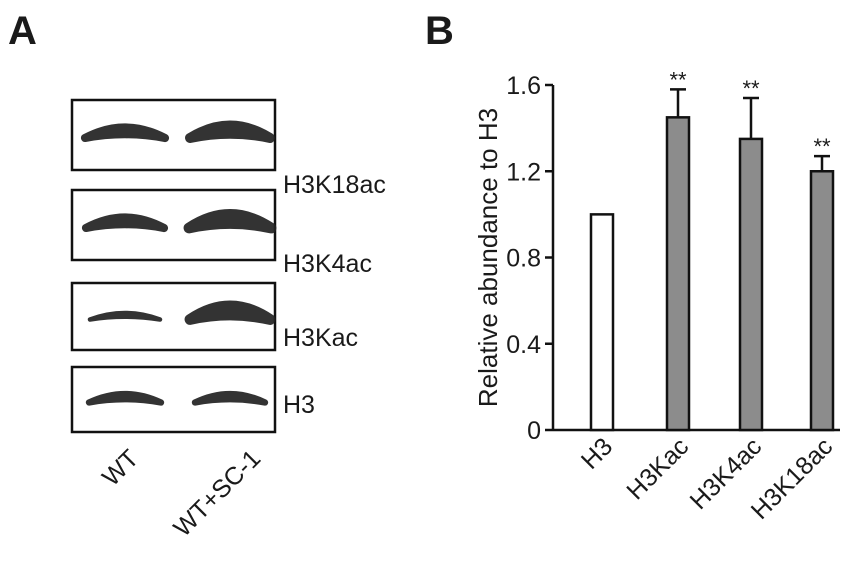  What do you see at coordinates (523, 86) in the screenshot?
I see `y-tick-label: 1.6` at bounding box center [523, 86].